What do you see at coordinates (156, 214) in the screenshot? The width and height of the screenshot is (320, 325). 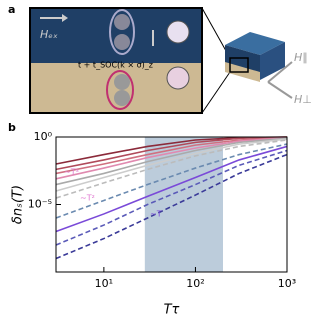 I see `annotation: ∼T` at bounding box center [156, 214].